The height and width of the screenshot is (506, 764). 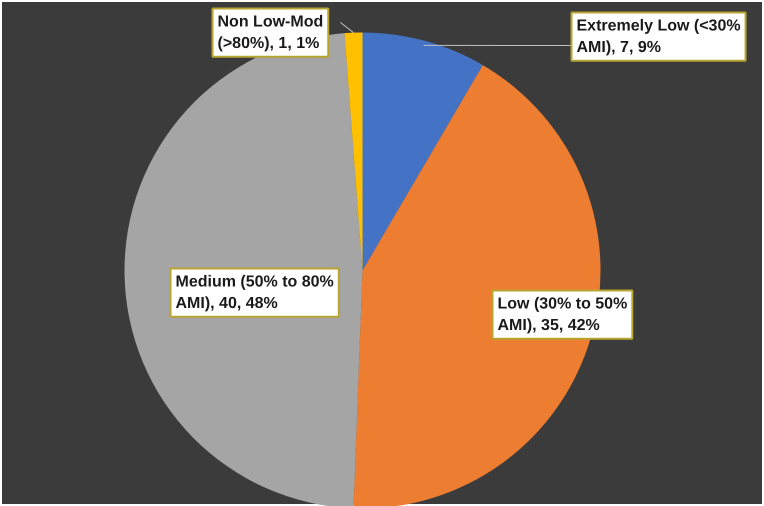 I want to click on slice-label: Non Low-Mod (>80%), 1, 1%, so click(x=271, y=33).